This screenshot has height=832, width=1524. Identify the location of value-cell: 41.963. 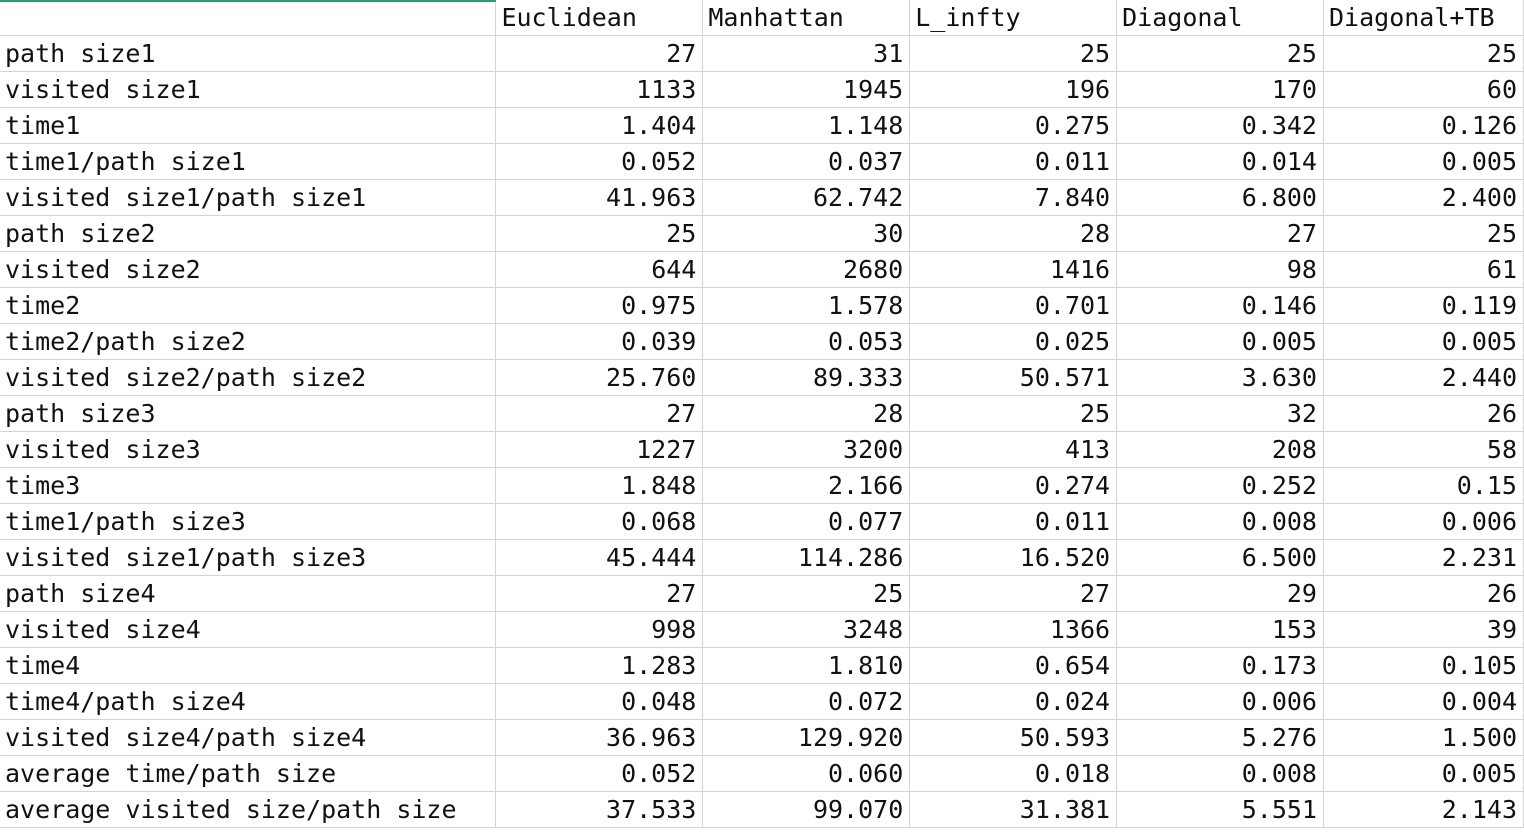
(599, 197).